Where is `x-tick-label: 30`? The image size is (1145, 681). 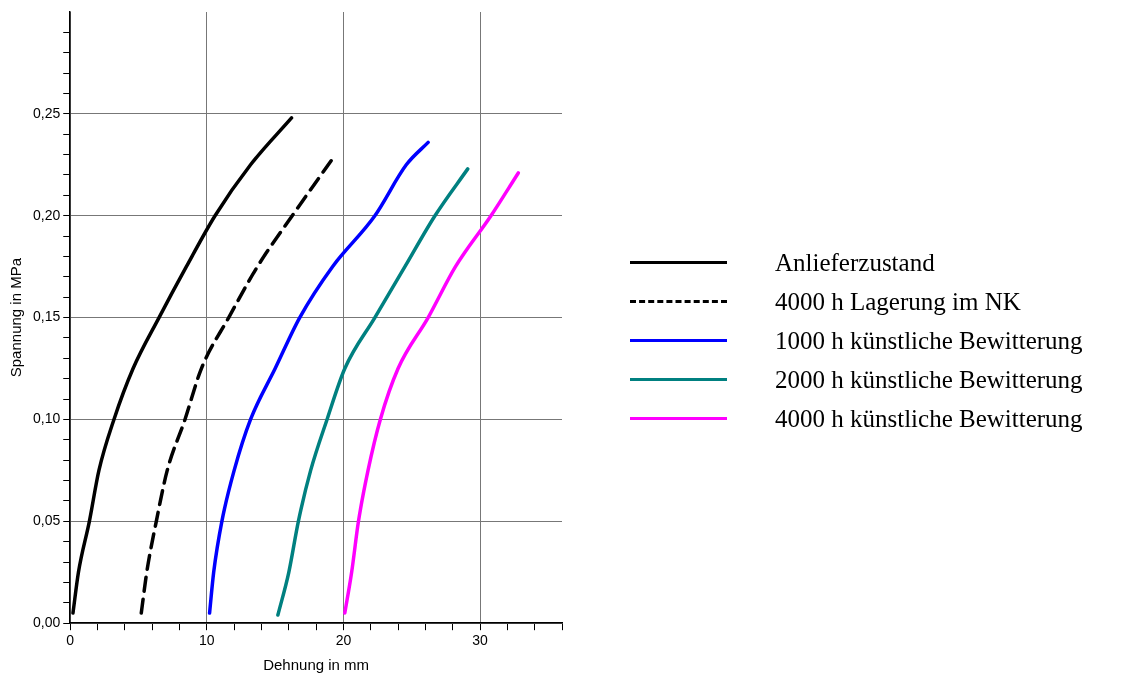
x-tick-label: 30 is located at coordinates (480, 640).